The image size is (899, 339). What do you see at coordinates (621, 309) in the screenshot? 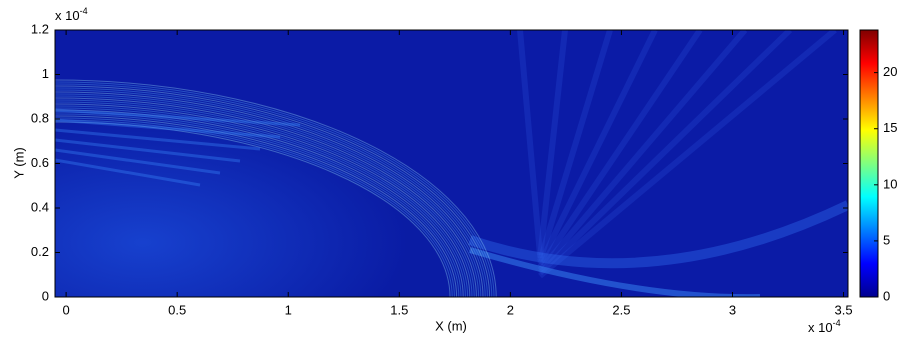
I see `x-tick-label: 2.5` at bounding box center [621, 309].